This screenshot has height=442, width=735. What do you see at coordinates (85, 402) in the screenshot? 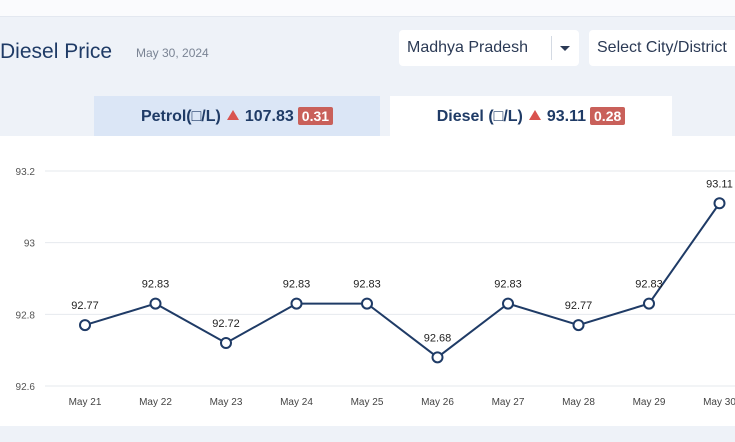
I see `x-tick-label: May 21` at bounding box center [85, 402].